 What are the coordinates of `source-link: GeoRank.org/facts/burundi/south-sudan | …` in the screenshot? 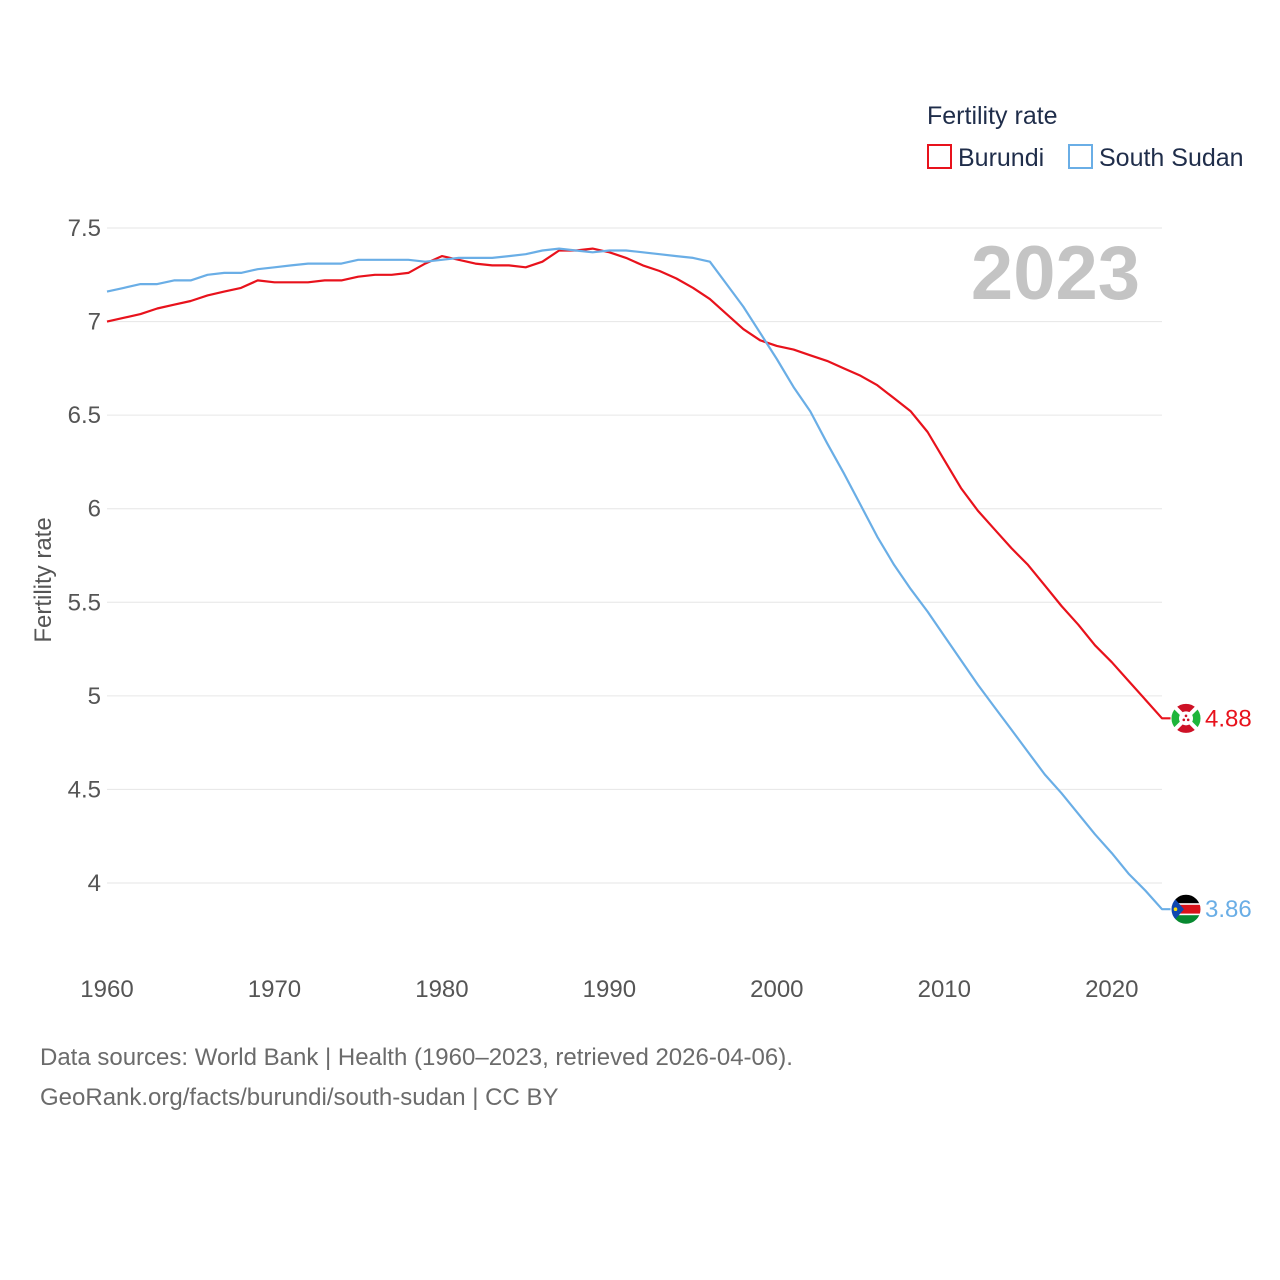 It's located at (299, 1097).